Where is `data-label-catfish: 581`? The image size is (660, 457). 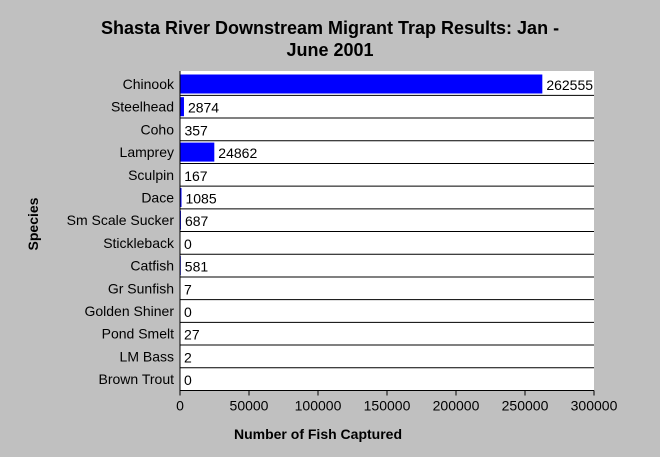
data-label-catfish: 581 is located at coordinates (197, 267).